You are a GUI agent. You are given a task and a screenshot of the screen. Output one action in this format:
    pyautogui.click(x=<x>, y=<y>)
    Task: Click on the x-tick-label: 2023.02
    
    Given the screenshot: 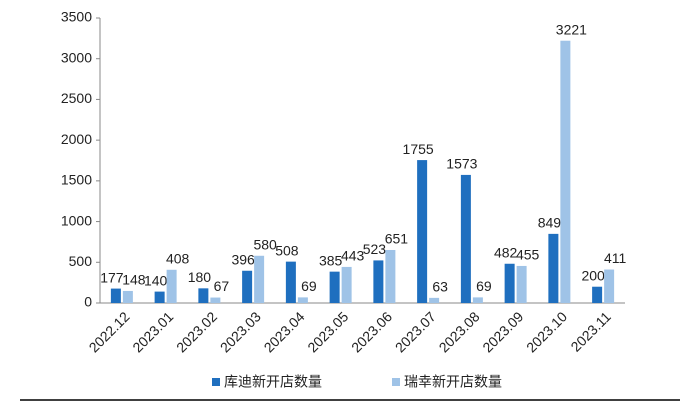 What is the action you would take?
    pyautogui.click(x=196, y=331)
    